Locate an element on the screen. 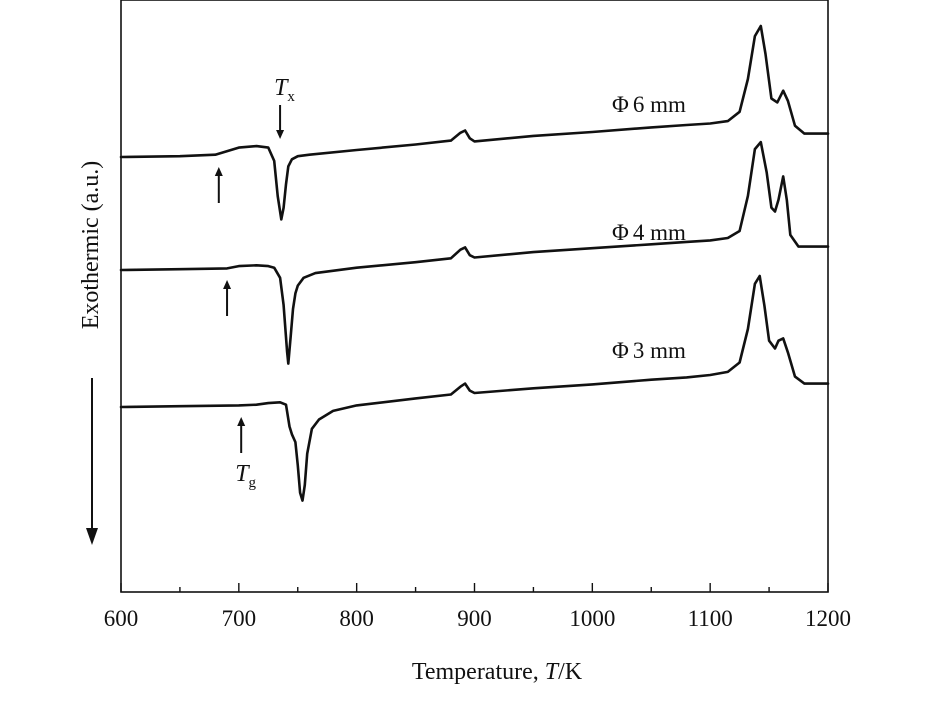 The width and height of the screenshot is (933, 719). x-axis-title: Temperature, T/K is located at coordinates (497, 672).